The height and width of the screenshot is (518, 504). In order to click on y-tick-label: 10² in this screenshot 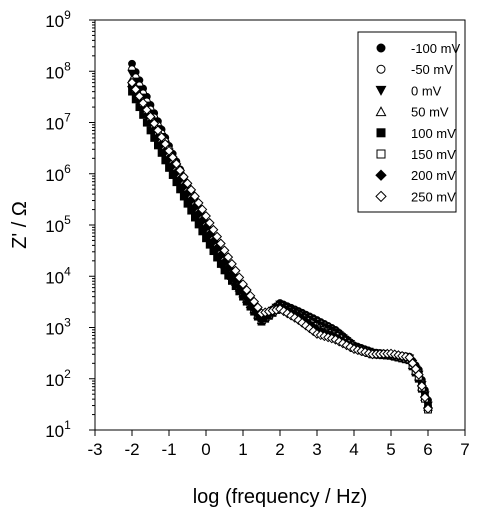, I will do `click(58, 378)`.